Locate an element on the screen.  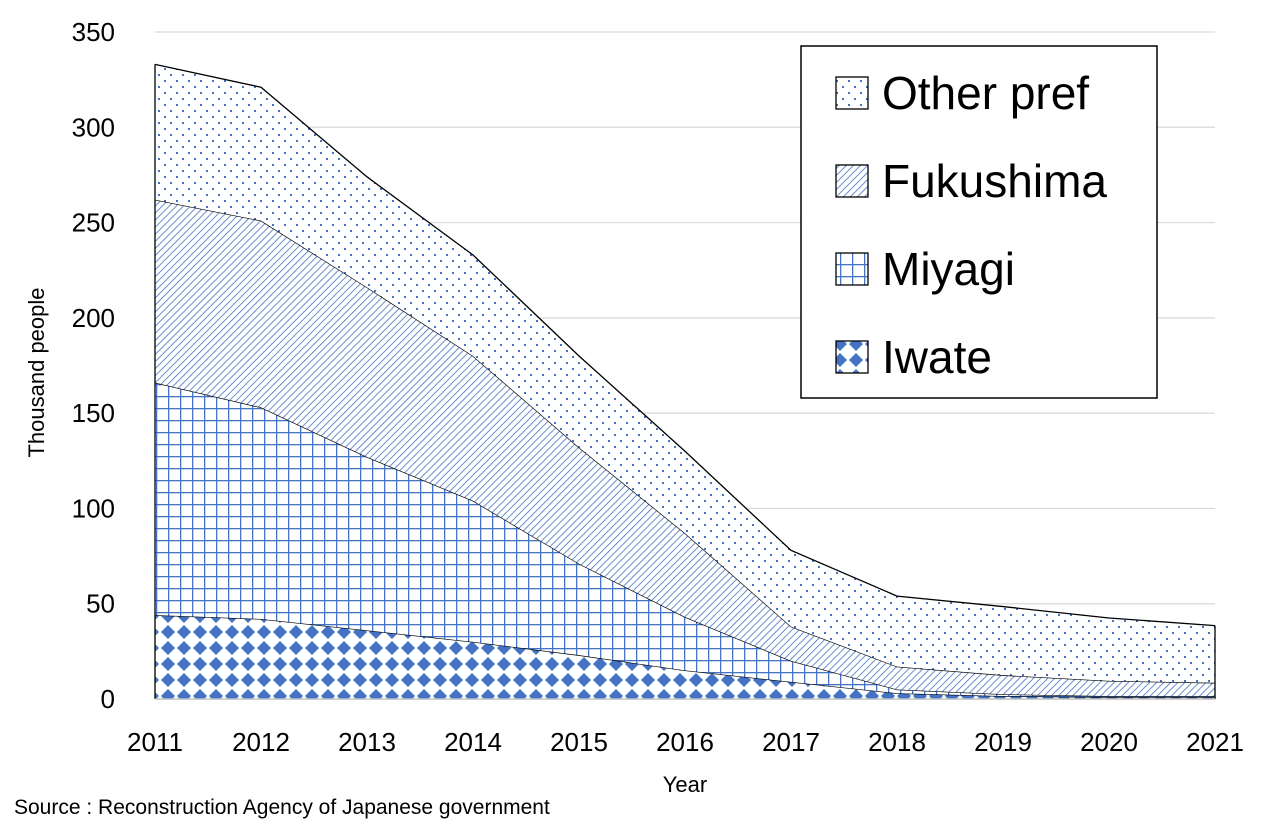
x-tick-label: 2014 is located at coordinates (473, 742).